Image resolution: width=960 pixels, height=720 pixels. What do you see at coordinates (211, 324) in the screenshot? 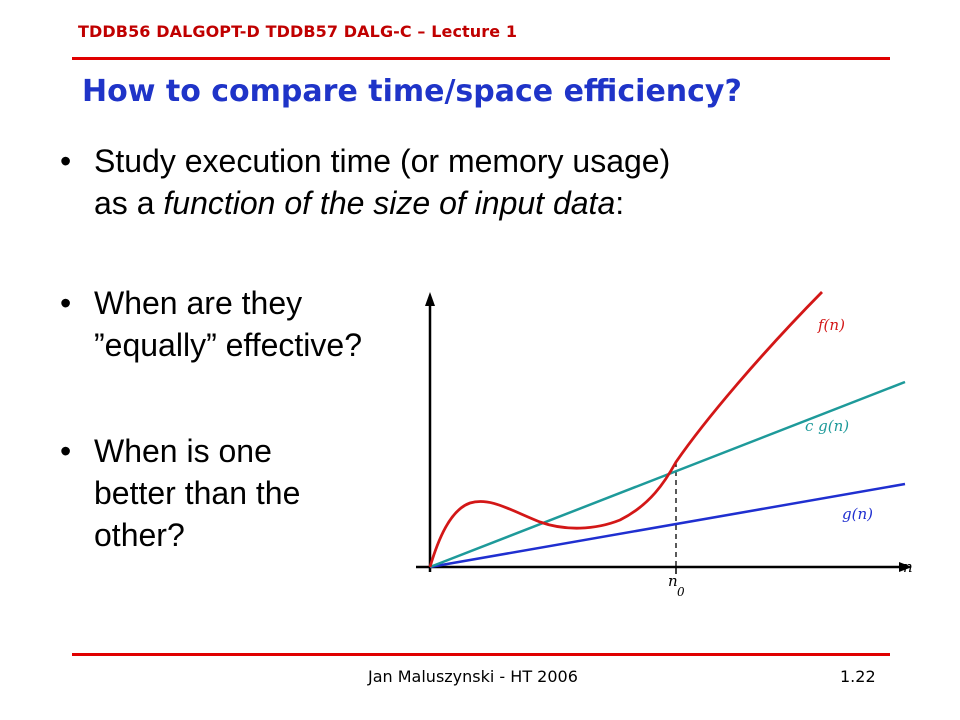
I see `bullet-equally-effective: • When are they ”equally” effective?` at bounding box center [211, 324].